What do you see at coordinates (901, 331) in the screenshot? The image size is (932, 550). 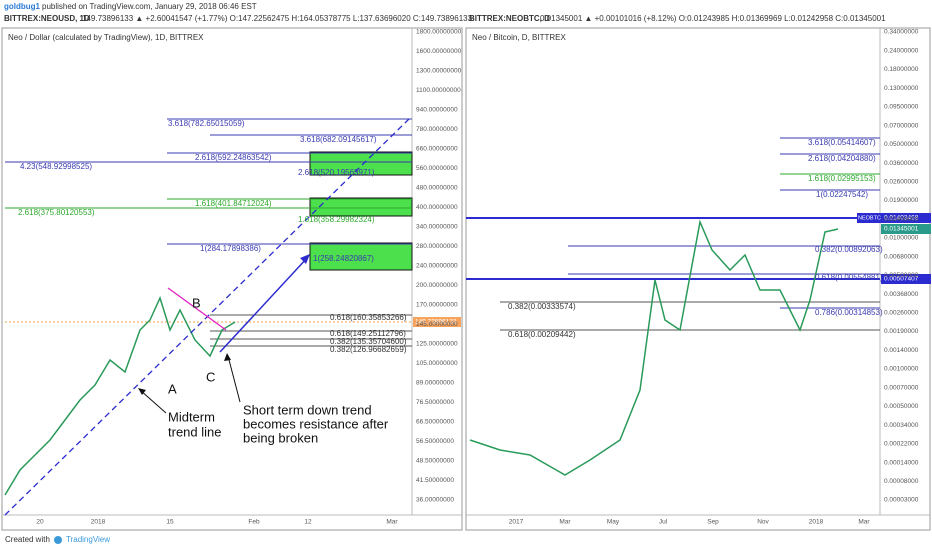 I see `y-tick-label: 0.00190000` at bounding box center [901, 331].